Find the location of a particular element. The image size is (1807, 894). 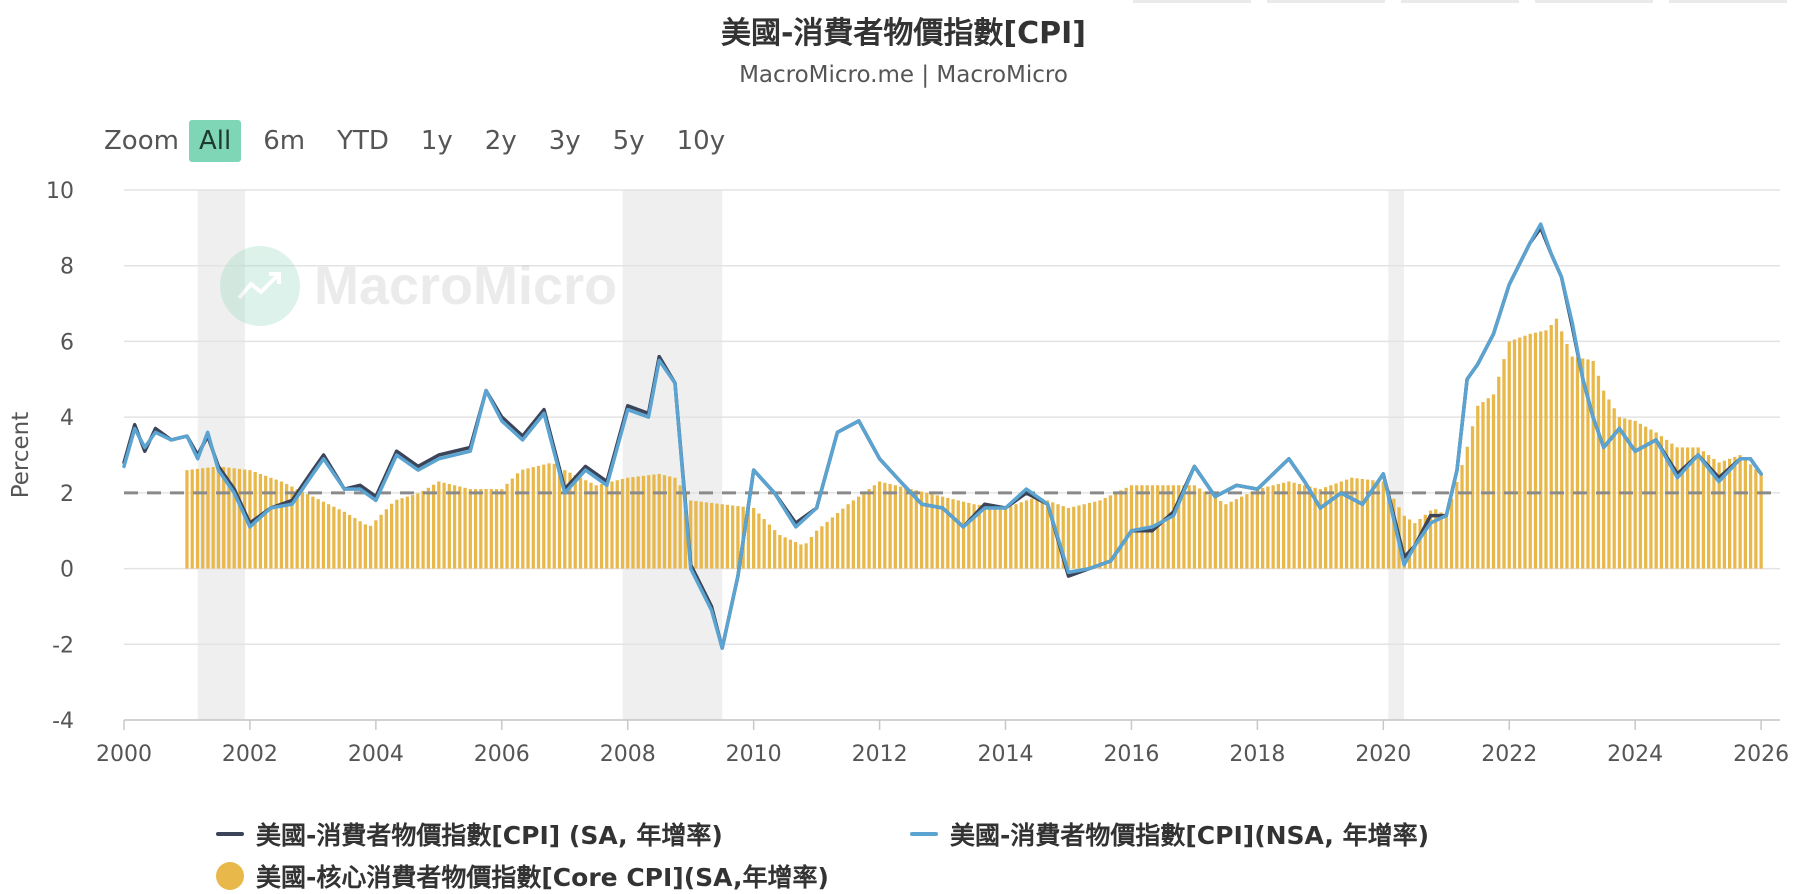

zoom-button-ytd: YTD is located at coordinates (363, 141).